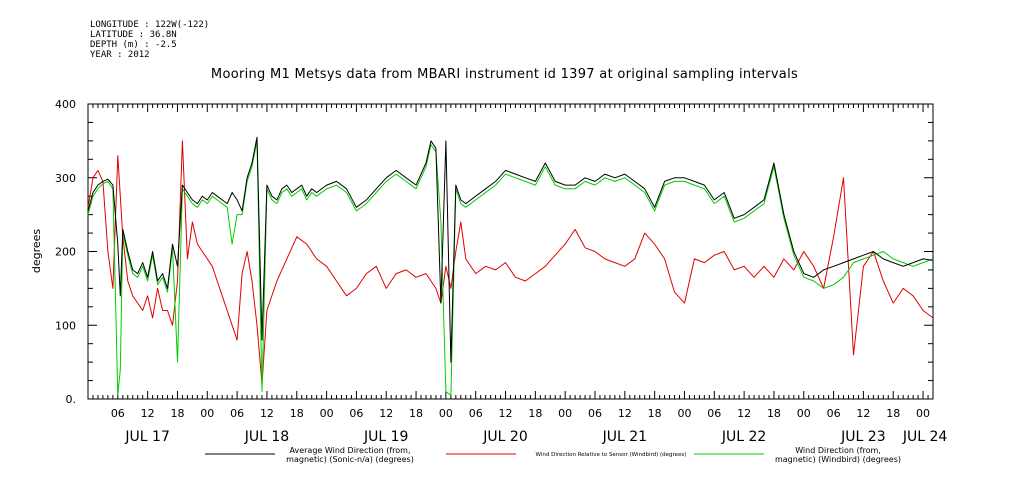 Image resolution: width=1009 pixels, height=504 pixels. I want to click on year-text: YEAR : 2012, so click(120, 55).